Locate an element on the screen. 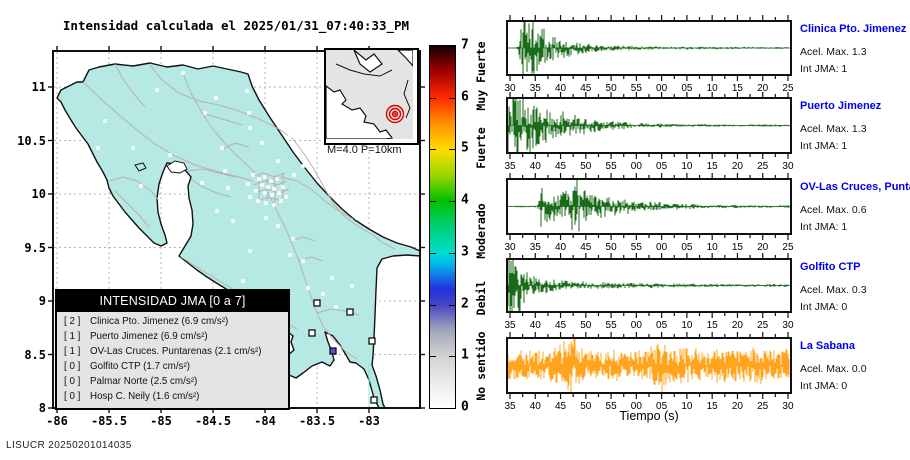 The height and width of the screenshot is (460, 910). map-y-tick-label: 10 is located at coordinates (38, 194).